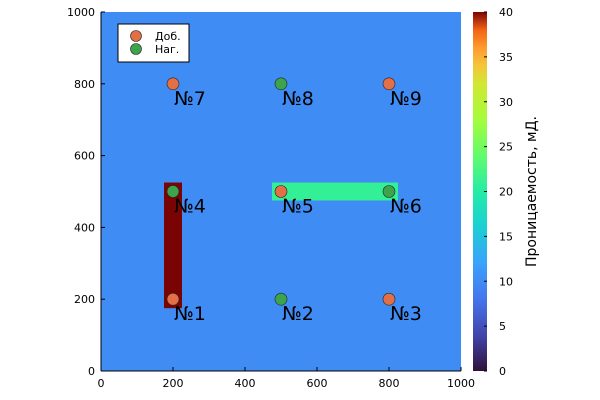  What do you see at coordinates (84, 156) in the screenshot?
I see `y-tick-label: 600` at bounding box center [84, 156].